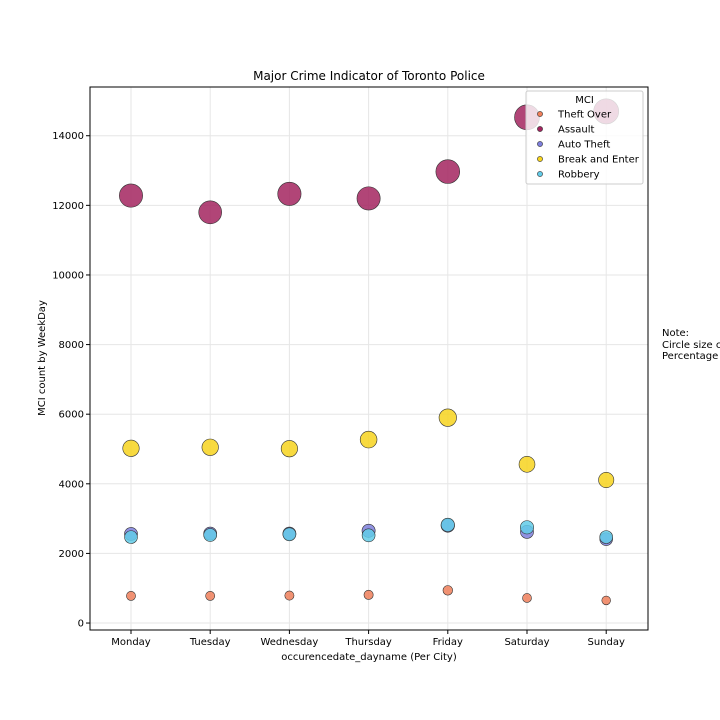 Image resolution: width=720 pixels, height=720 pixels. I want to click on legend-box, so click(584, 137).